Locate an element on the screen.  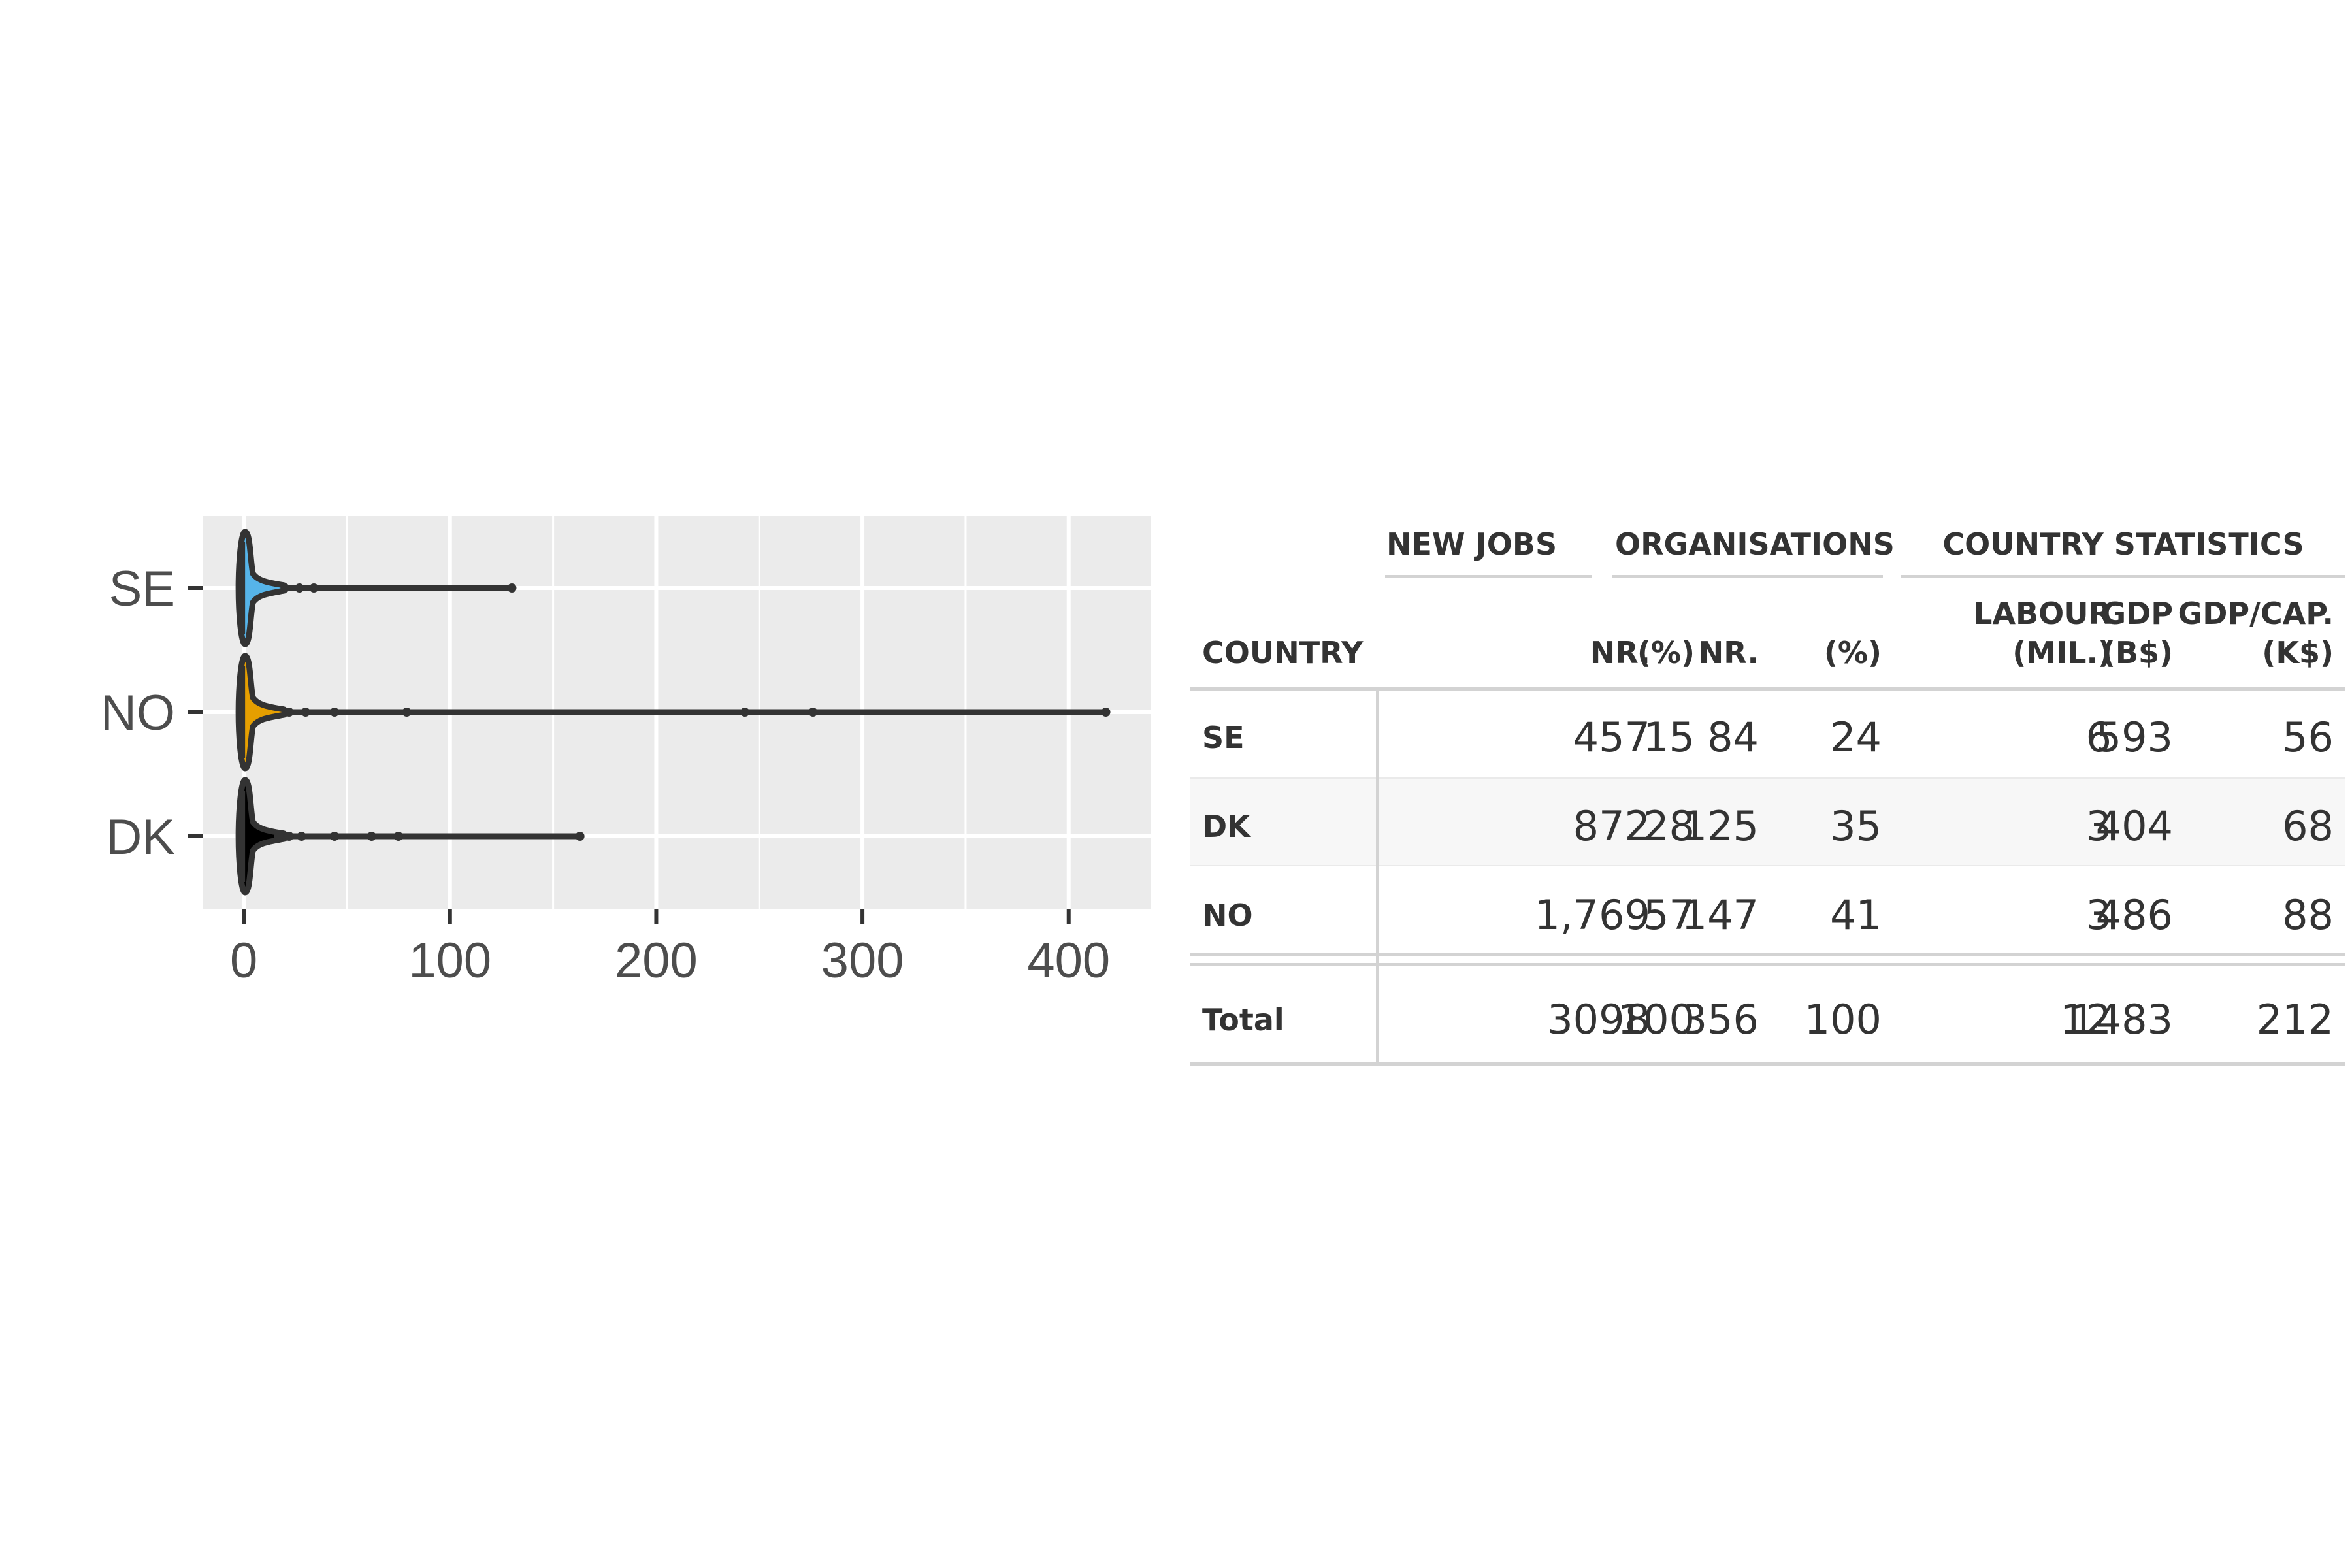
row-label: DK is located at coordinates (1226, 826).